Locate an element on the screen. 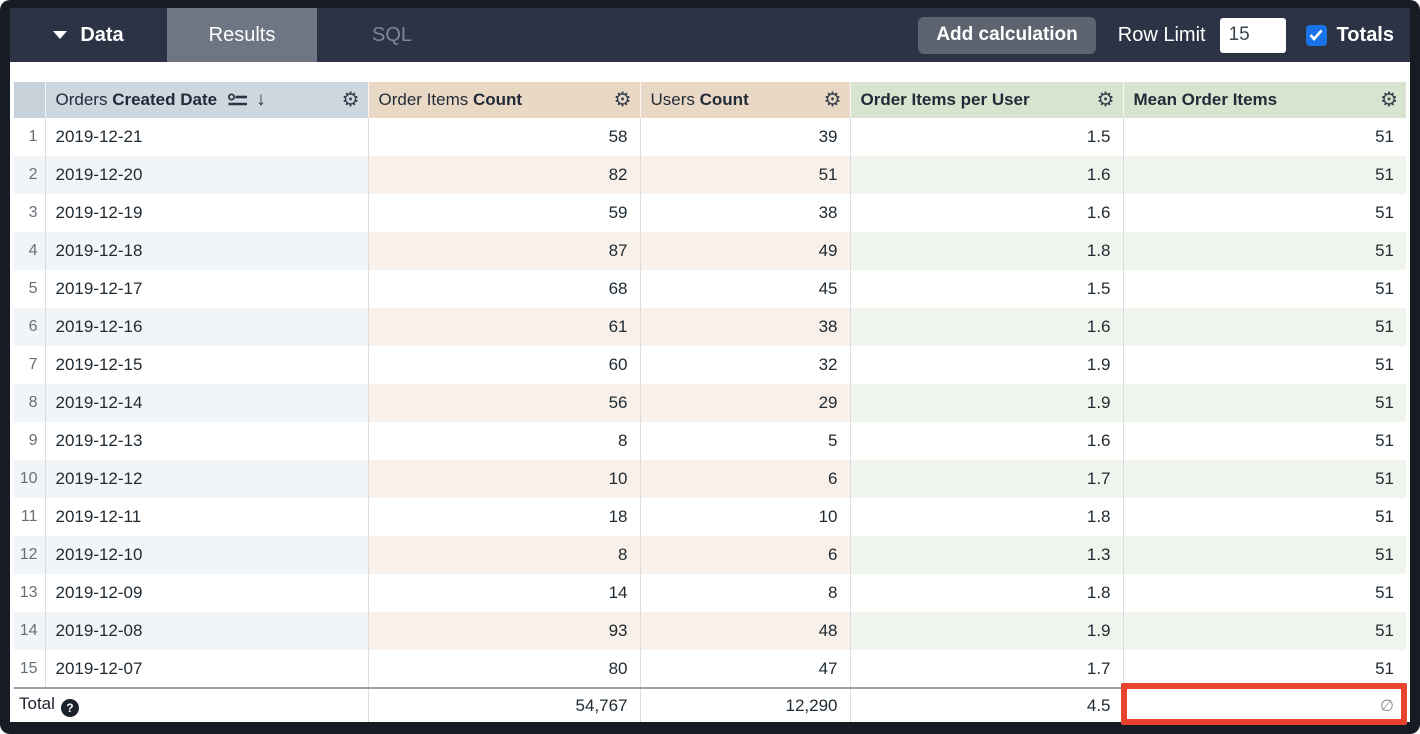  caret-down-icon is located at coordinates (60, 35).